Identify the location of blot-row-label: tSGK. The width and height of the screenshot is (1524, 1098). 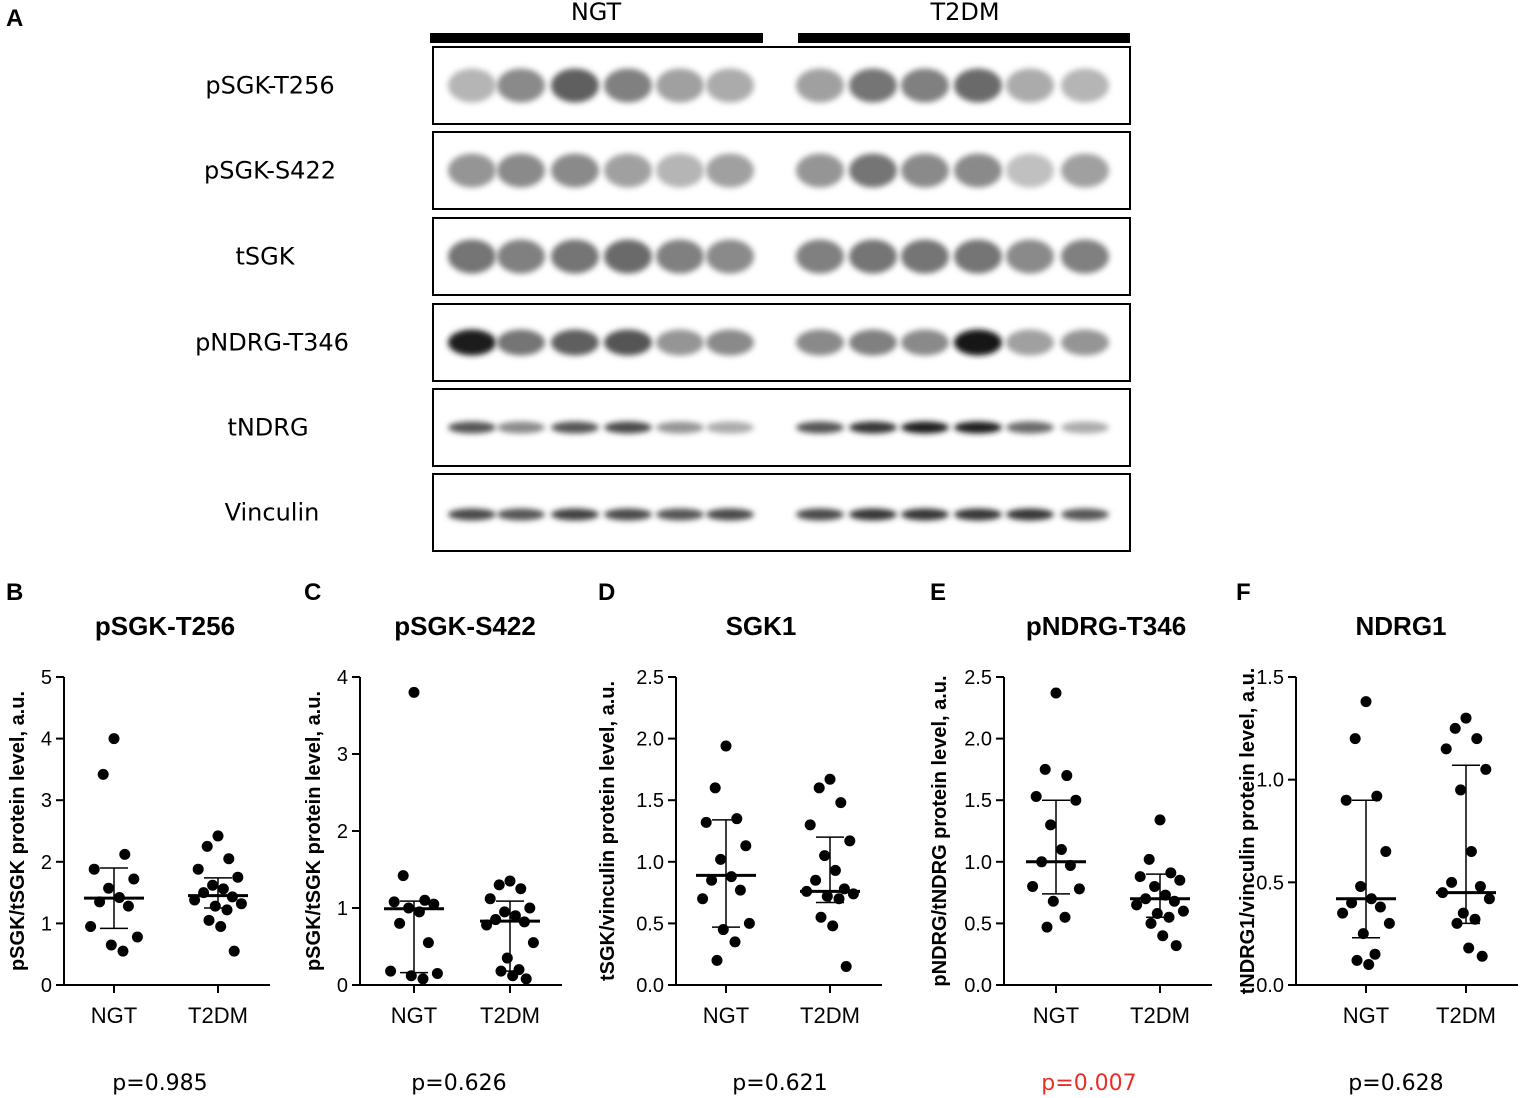
(266, 257).